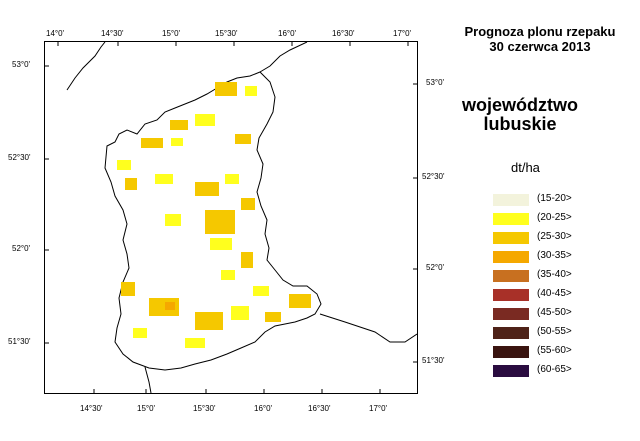 The image size is (640, 441). Describe the element at coordinates (435, 82) in the screenshot. I see `tick-label-right: 53°0'` at that location.